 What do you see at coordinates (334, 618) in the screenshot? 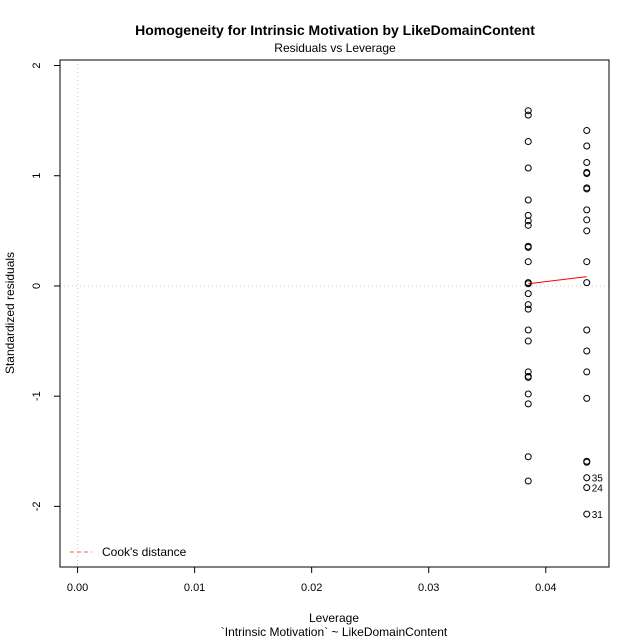
I see `x-axis-label: Leverage` at bounding box center [334, 618].